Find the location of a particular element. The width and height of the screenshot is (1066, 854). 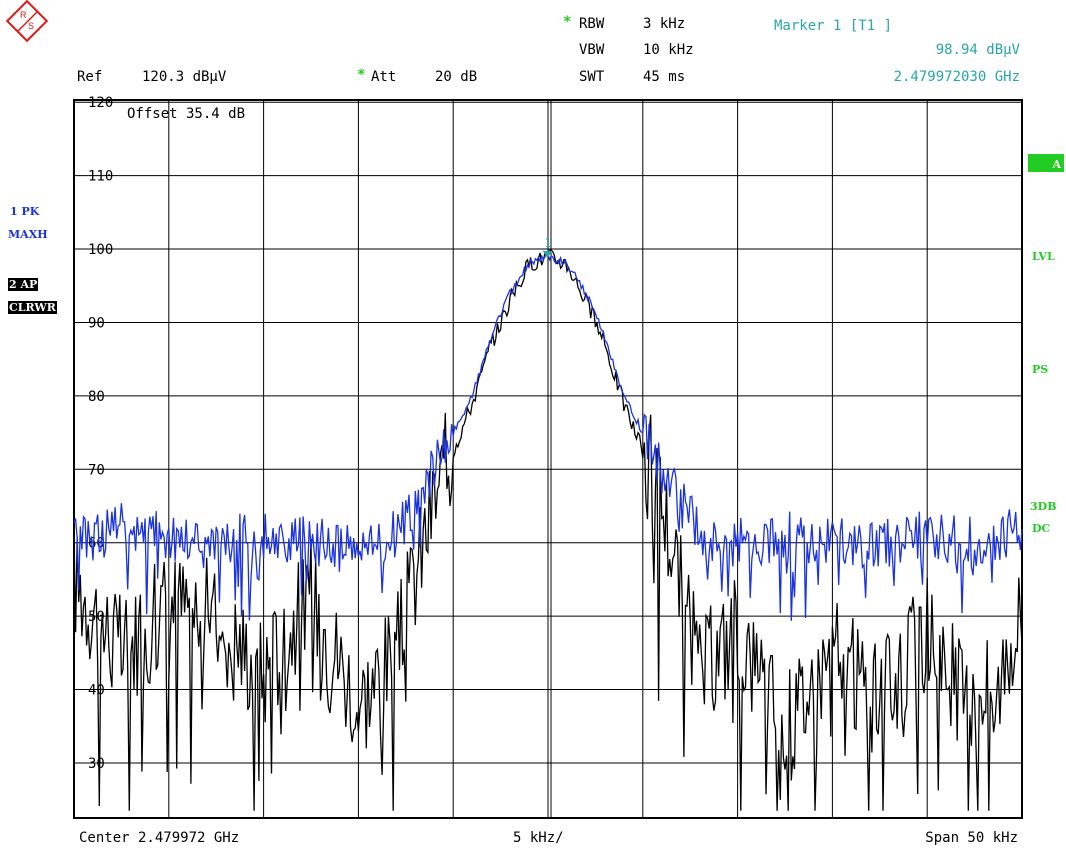

swt-label: SWT is located at coordinates (592, 77).